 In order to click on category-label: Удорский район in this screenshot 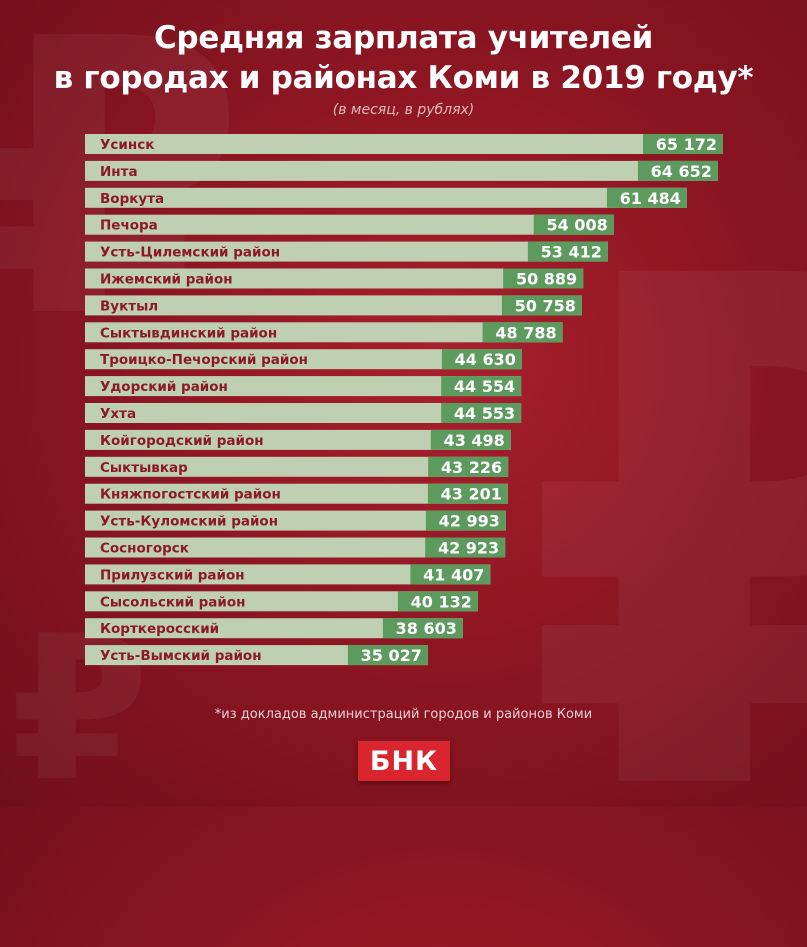, I will do `click(164, 387)`.